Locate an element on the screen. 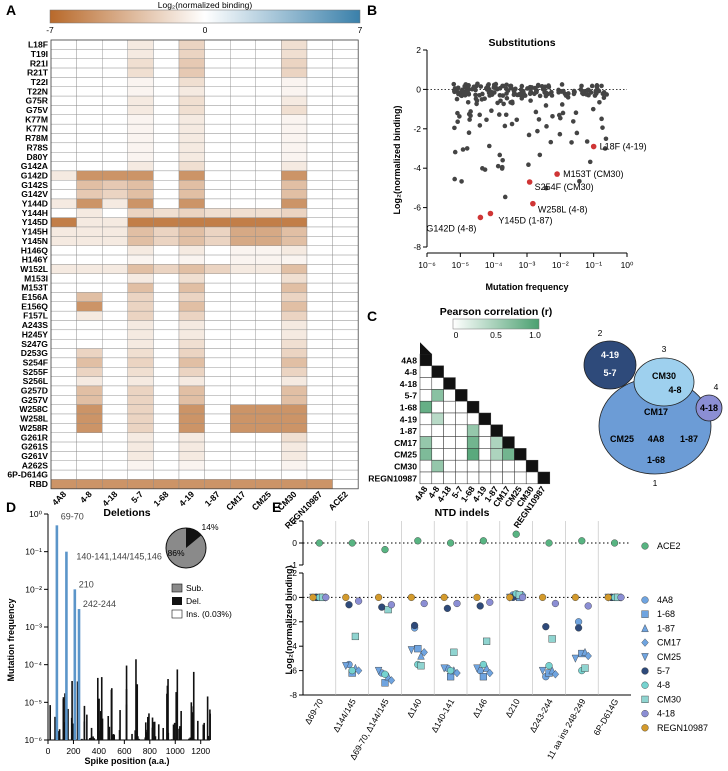 This screenshot has height=771, width=728. panel-d-xtick-2: 400 is located at coordinates (99, 751).